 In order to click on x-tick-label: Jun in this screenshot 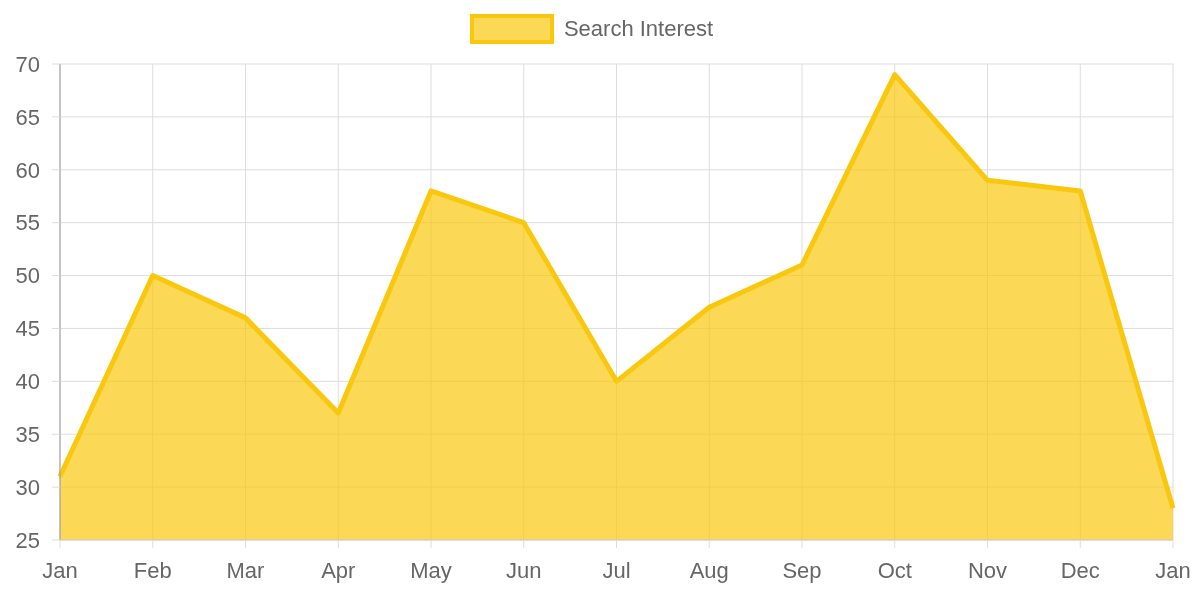, I will do `click(524, 570)`.